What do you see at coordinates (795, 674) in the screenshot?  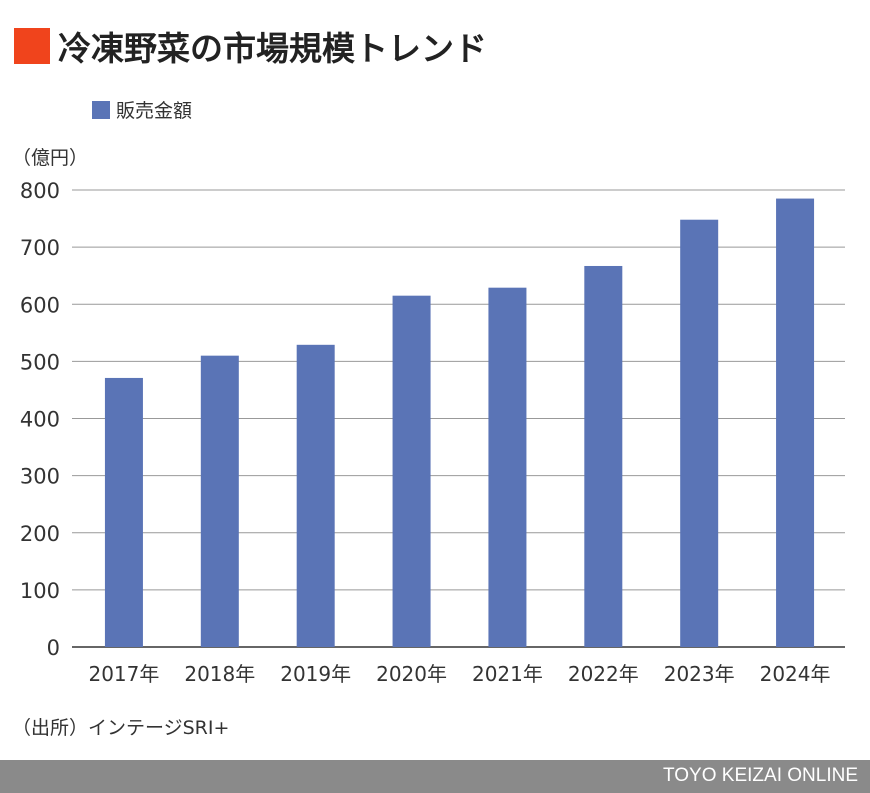 I see `x-tick-label: 2024年` at bounding box center [795, 674].